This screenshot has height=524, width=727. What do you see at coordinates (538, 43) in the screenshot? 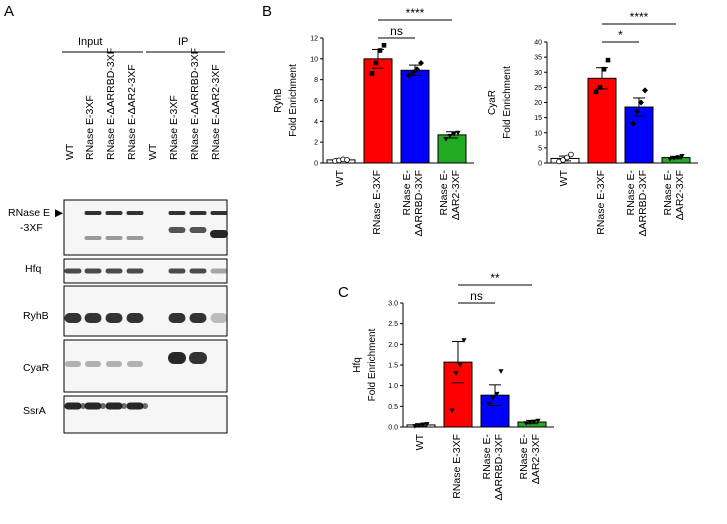
I see `y-tick-label: 40` at bounding box center [538, 43].